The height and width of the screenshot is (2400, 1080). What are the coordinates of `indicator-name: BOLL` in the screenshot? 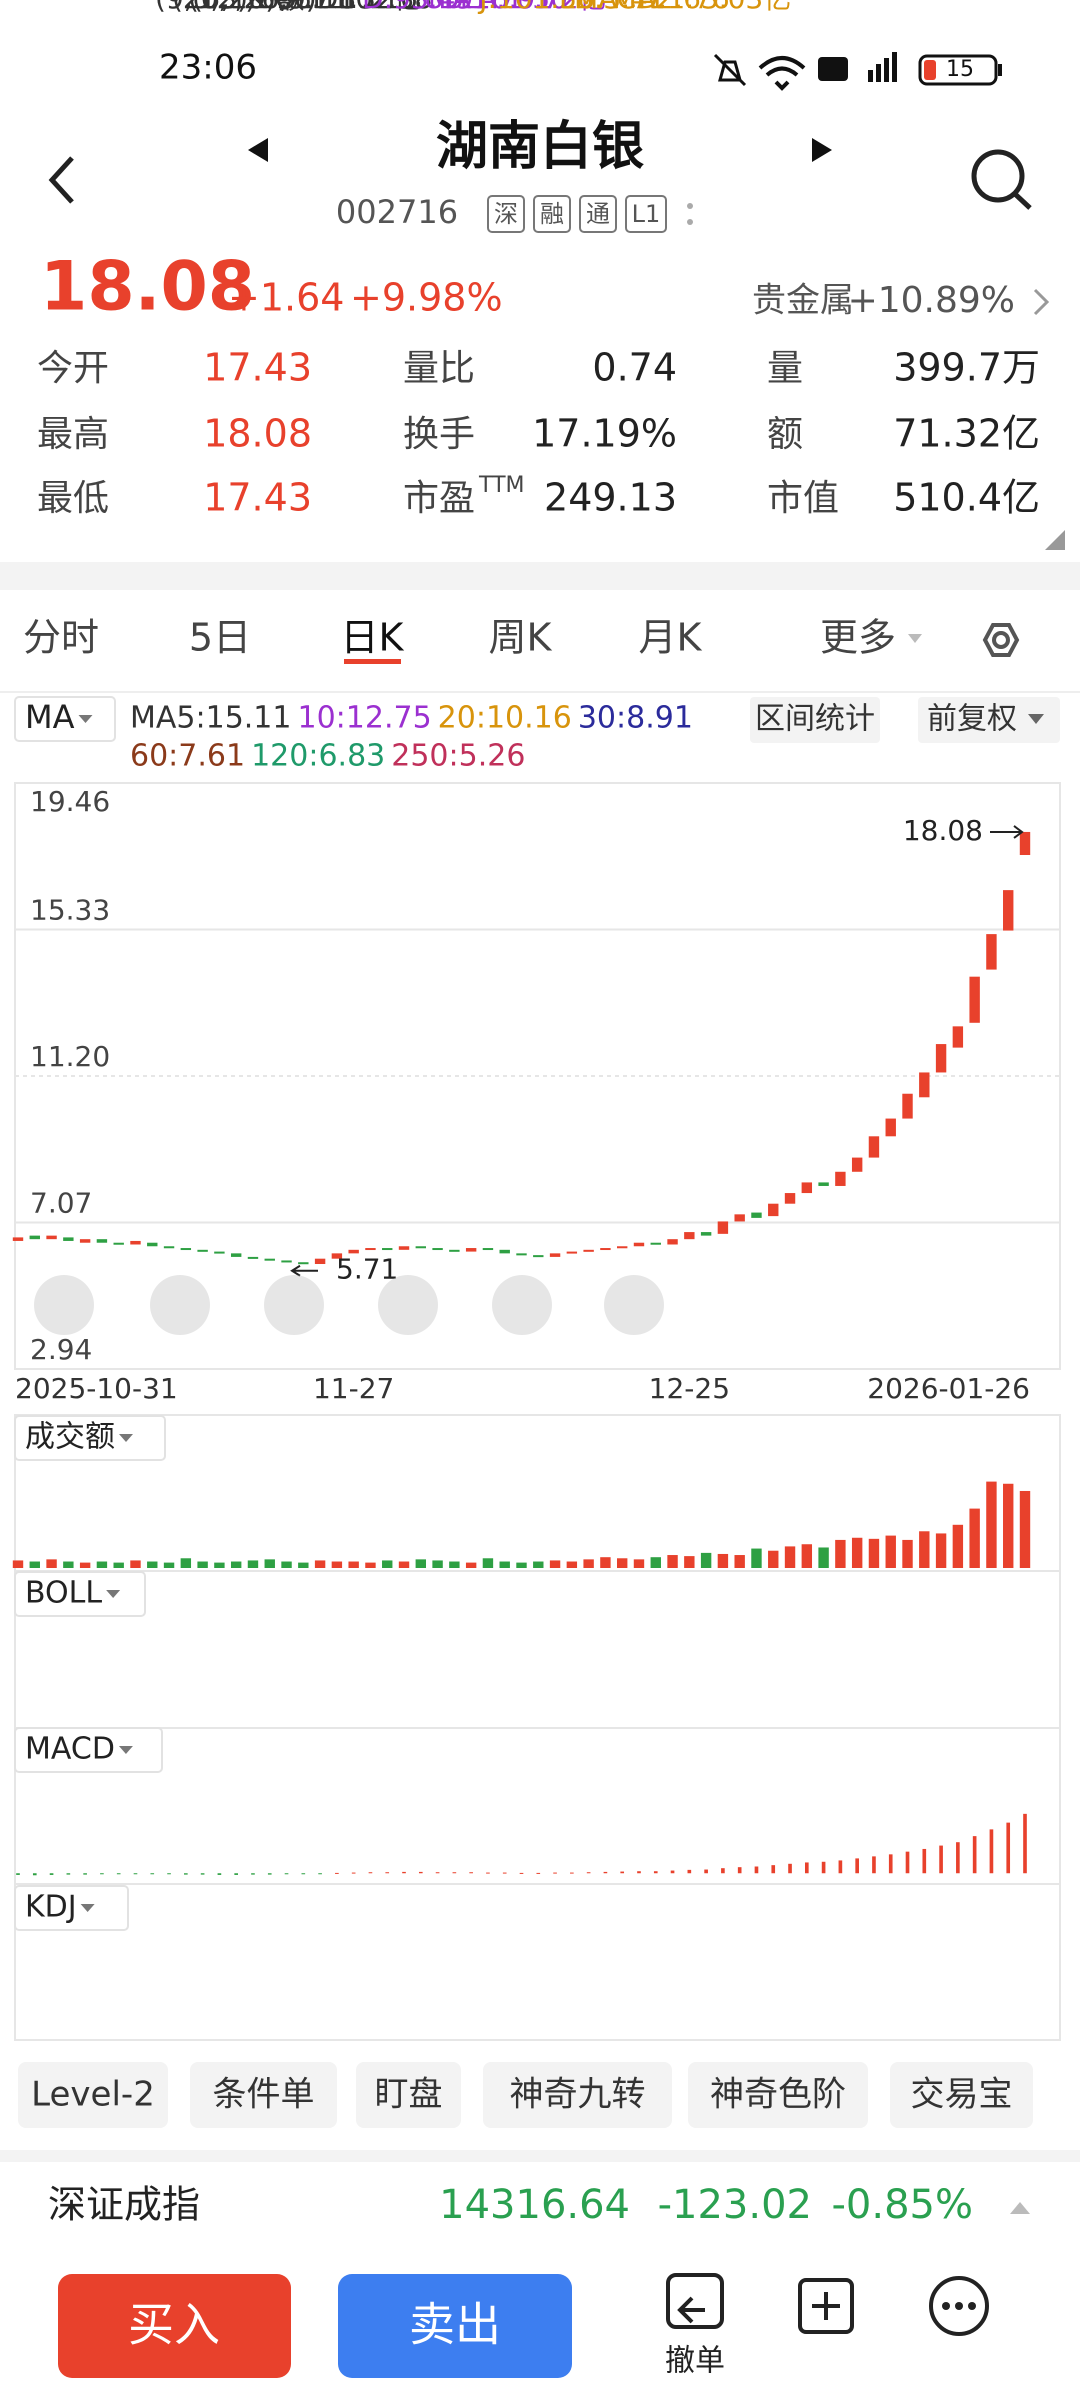 It's located at (63, 1593).